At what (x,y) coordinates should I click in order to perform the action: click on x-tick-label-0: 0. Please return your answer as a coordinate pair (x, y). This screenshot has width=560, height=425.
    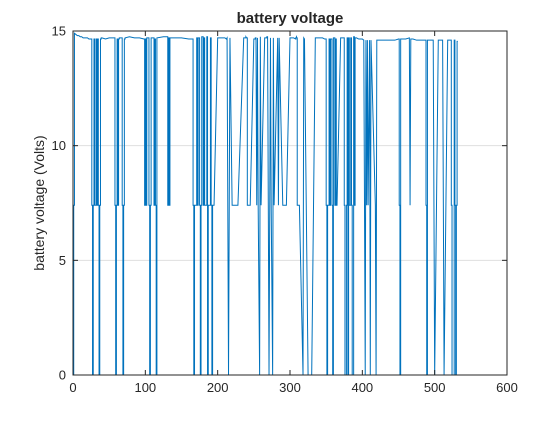
    Looking at the image, I should click on (72, 387).